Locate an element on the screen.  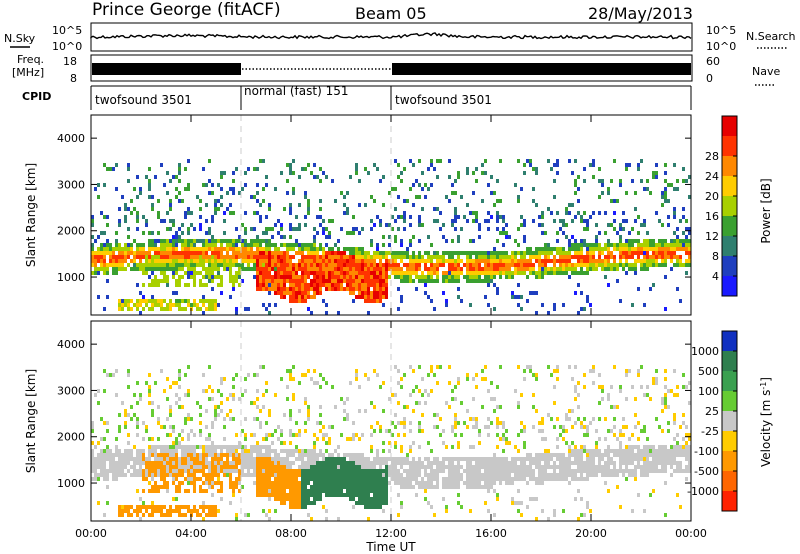
cpid-label: CPID is located at coordinates (36, 96).